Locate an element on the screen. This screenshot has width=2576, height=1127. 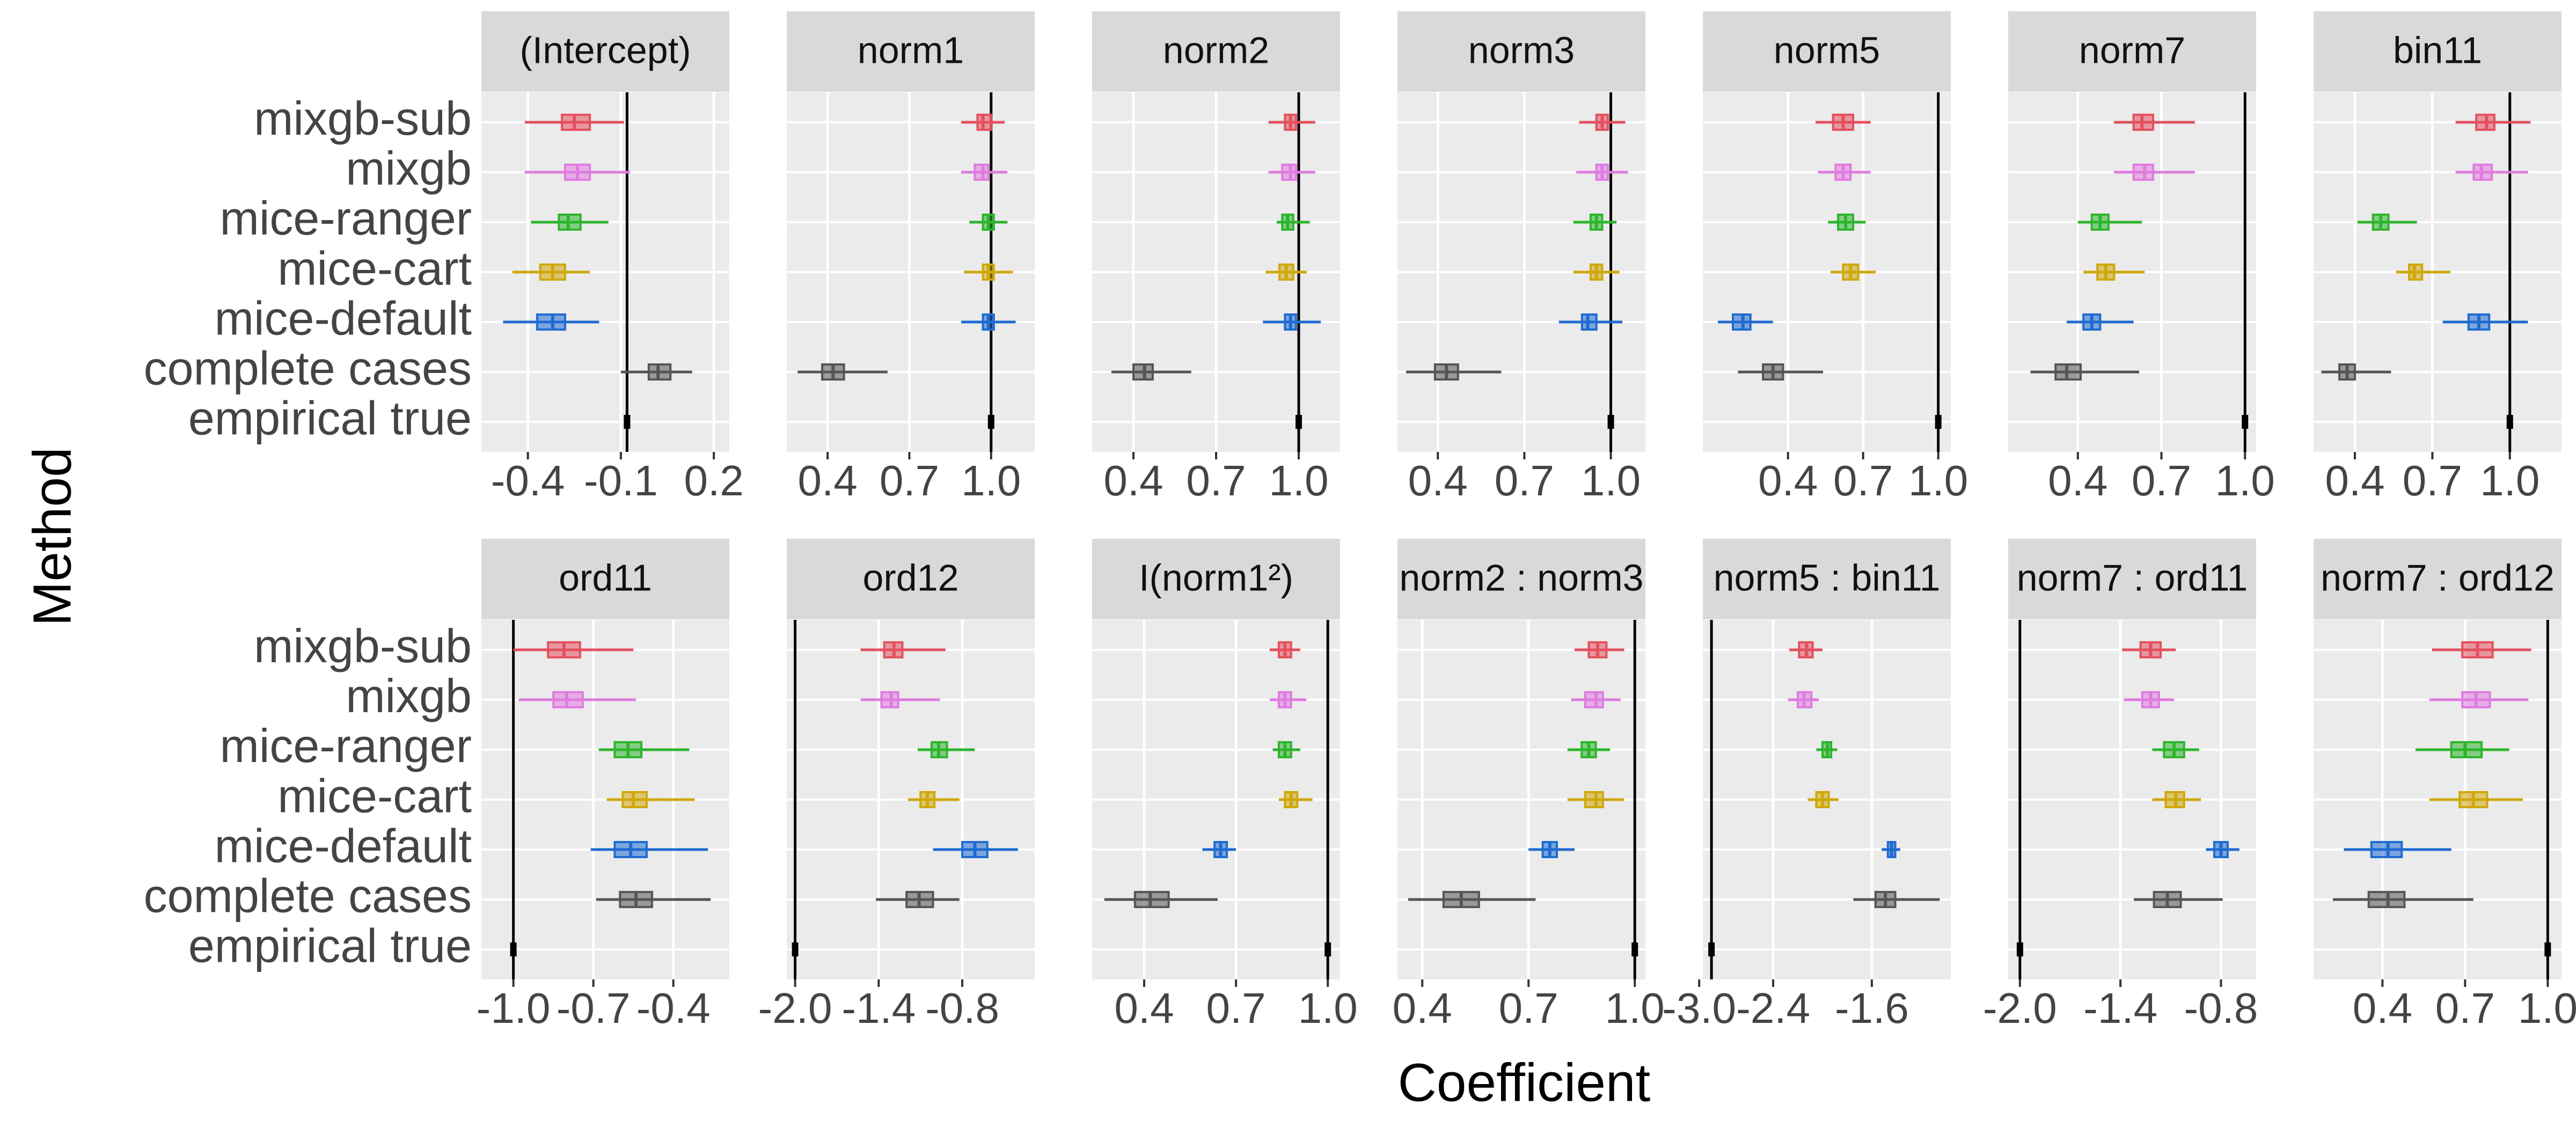
x-tick-label: -1.0 is located at coordinates (514, 1008).